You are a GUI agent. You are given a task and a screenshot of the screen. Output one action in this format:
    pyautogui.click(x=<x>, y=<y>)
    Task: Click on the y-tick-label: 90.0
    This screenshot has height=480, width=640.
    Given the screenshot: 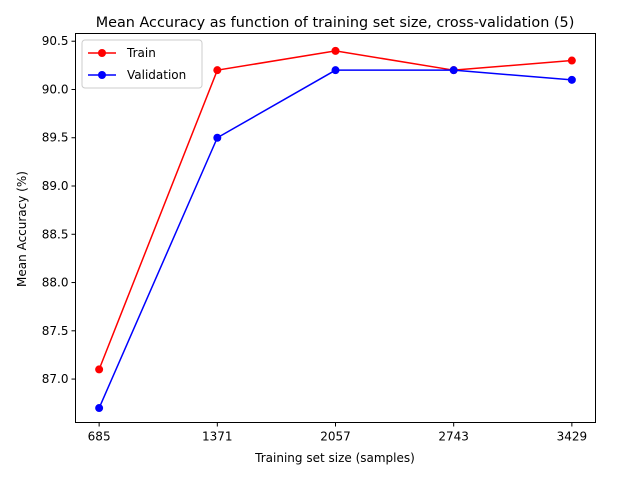 What is the action you would take?
    pyautogui.click(x=55, y=89)
    